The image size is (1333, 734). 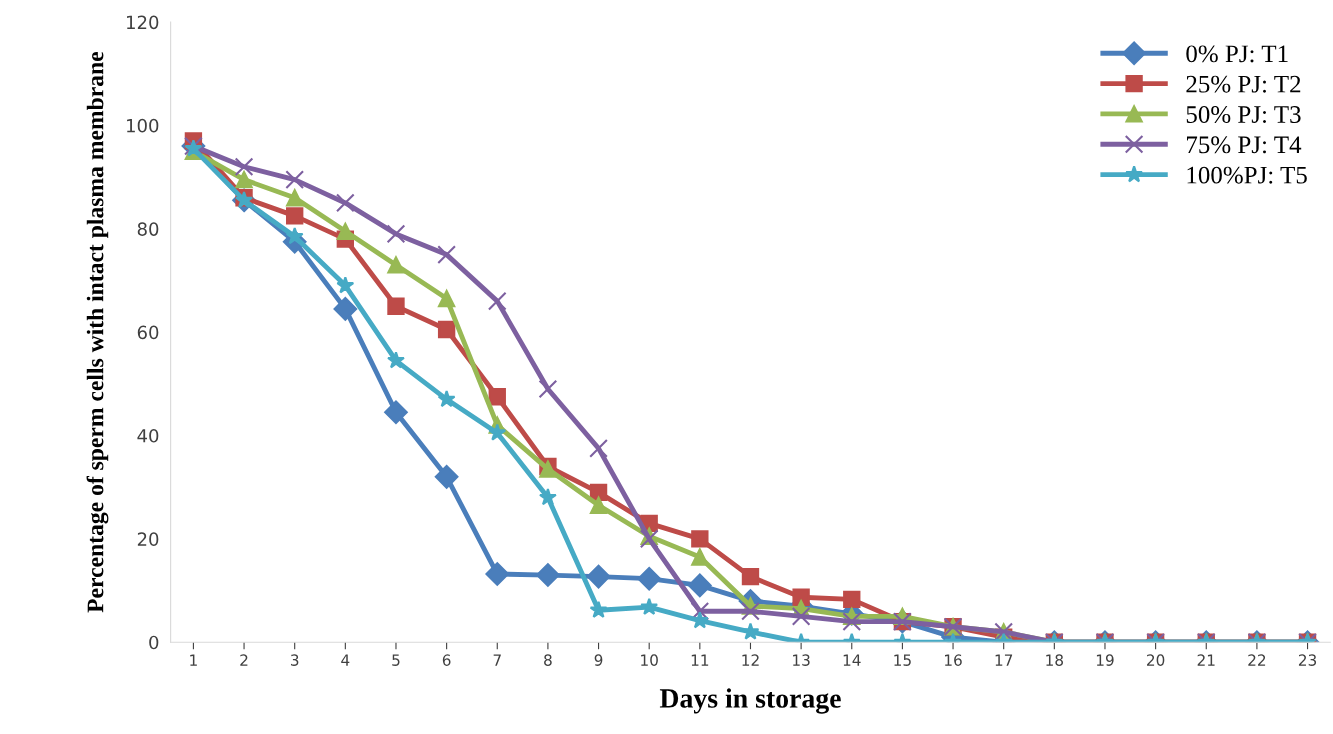 What do you see at coordinates (497, 660) in the screenshot?
I see `x-tick-label: 7` at bounding box center [497, 660].